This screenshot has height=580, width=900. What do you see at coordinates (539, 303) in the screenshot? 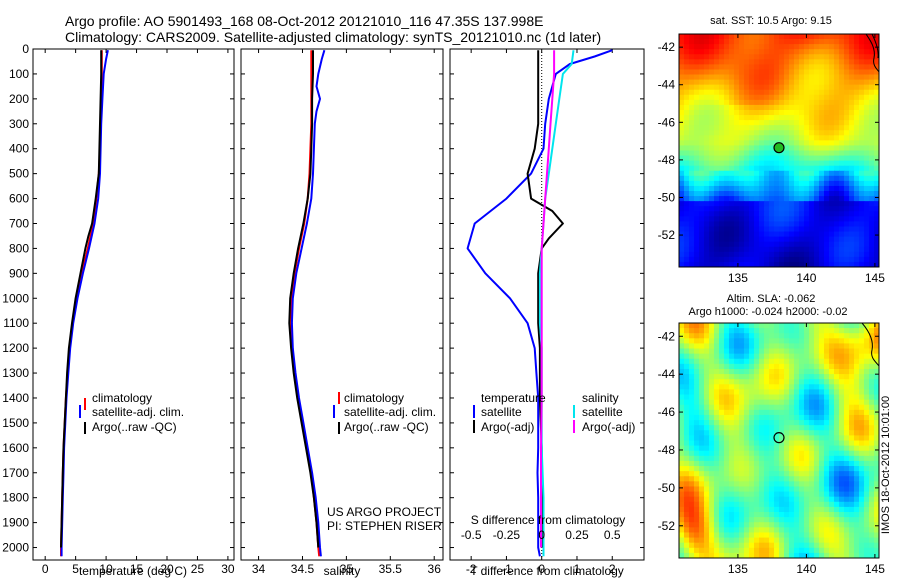
I see `difference-series` at bounding box center [539, 303].